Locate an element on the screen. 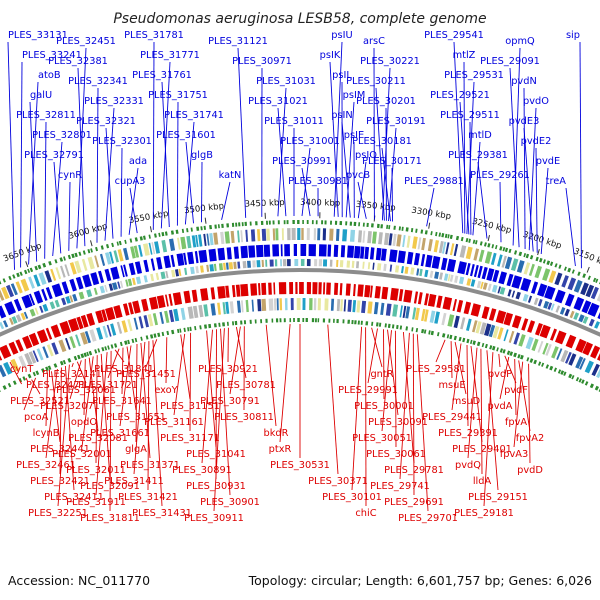 The height and width of the screenshot is (600, 600). reverse-gene-label: gntR is located at coordinates (381, 374).